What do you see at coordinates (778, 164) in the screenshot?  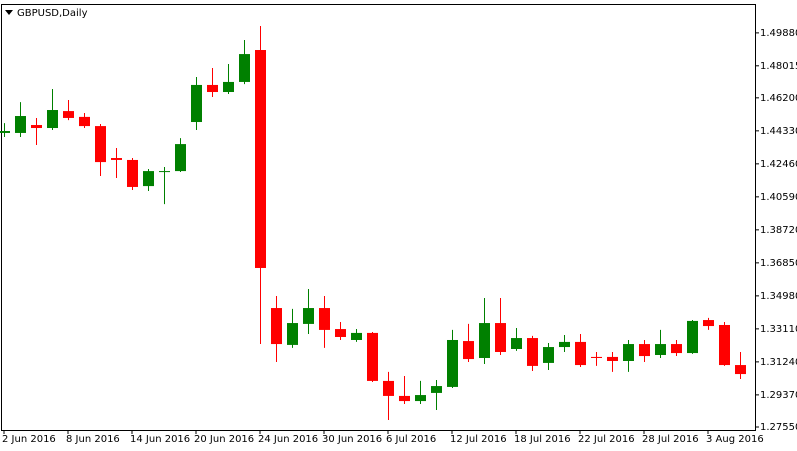 I see `y-tick-label: 1.42460` at bounding box center [778, 164].